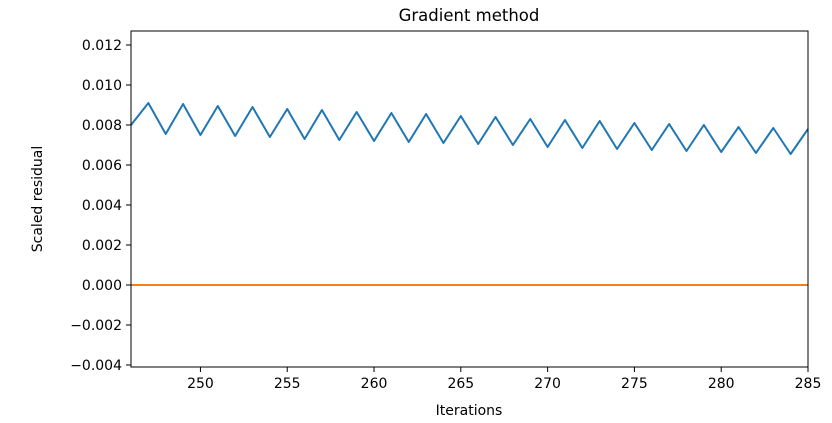  I want to click on x-tick-label: 260, so click(374, 384).